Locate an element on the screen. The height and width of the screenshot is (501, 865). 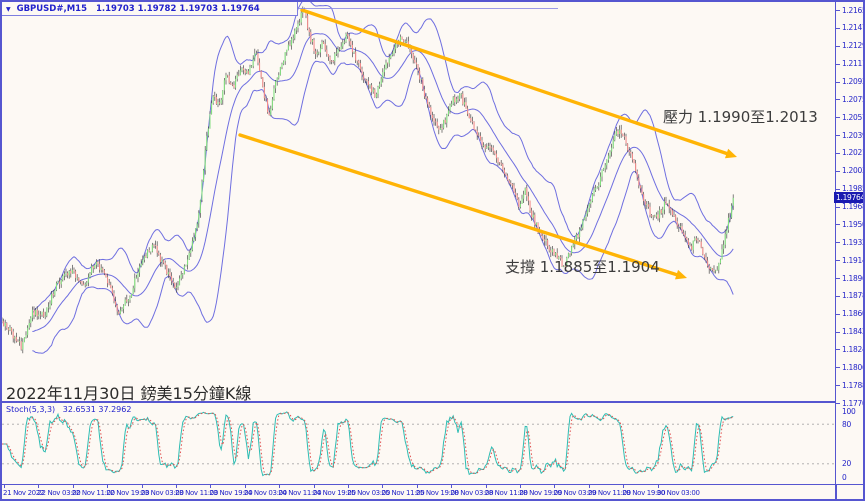
axis-corner-separator is located at coordinates (836, 491).